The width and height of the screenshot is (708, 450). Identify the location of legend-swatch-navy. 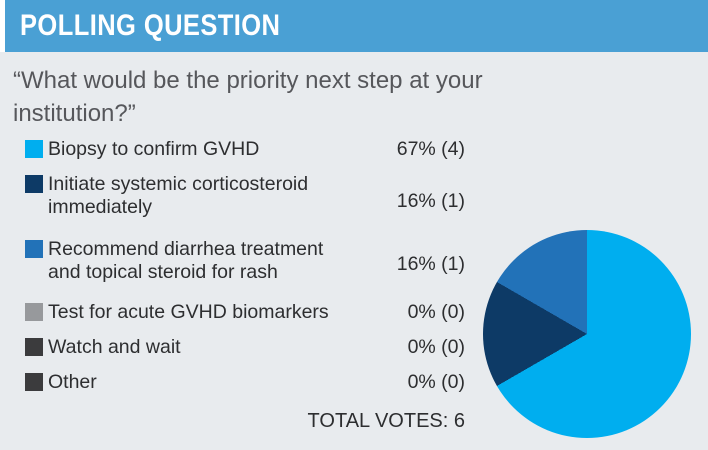
(34, 184).